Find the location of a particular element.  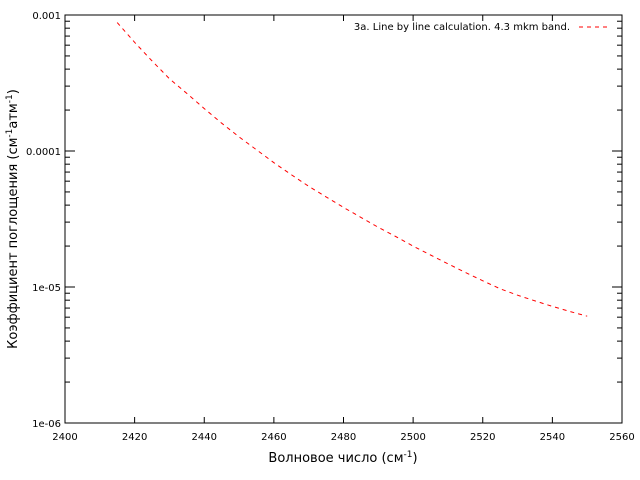

x-tick-label: 2400 is located at coordinates (64, 437).